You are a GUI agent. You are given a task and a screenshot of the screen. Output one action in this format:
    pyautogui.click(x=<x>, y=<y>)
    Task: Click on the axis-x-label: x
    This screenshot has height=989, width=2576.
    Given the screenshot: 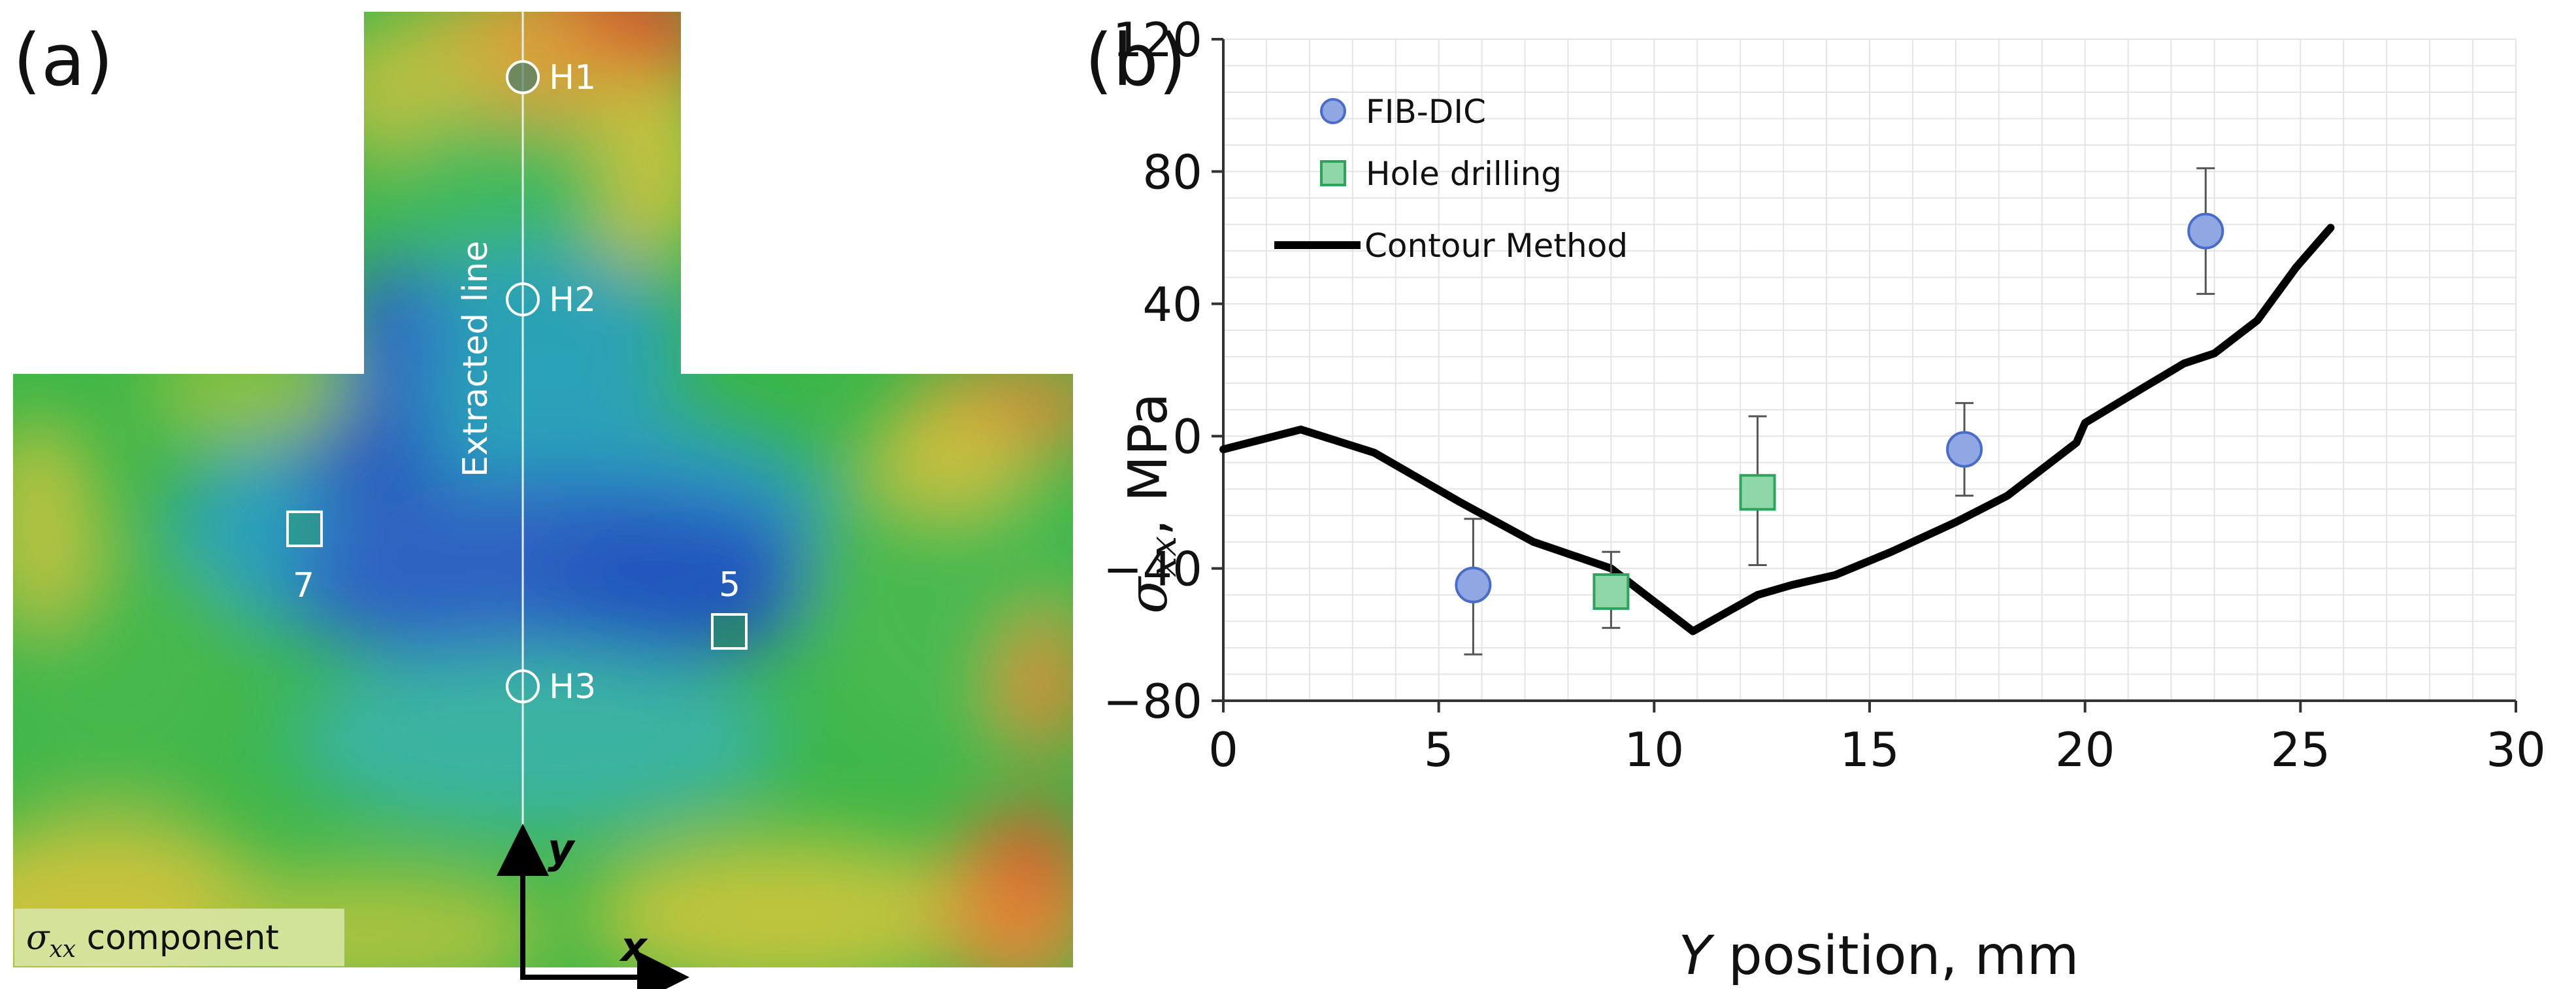 What is the action you would take?
    pyautogui.click(x=633, y=947)
    